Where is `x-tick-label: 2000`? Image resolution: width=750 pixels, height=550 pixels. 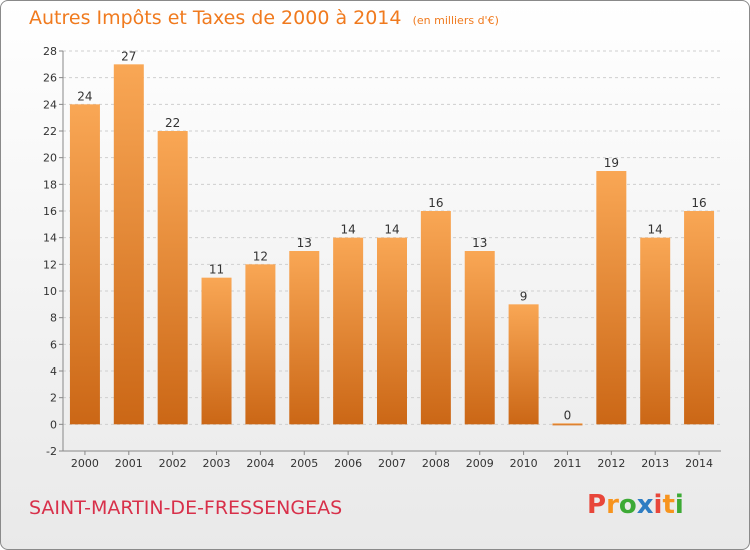 x-tick-label: 2000 is located at coordinates (85, 463).